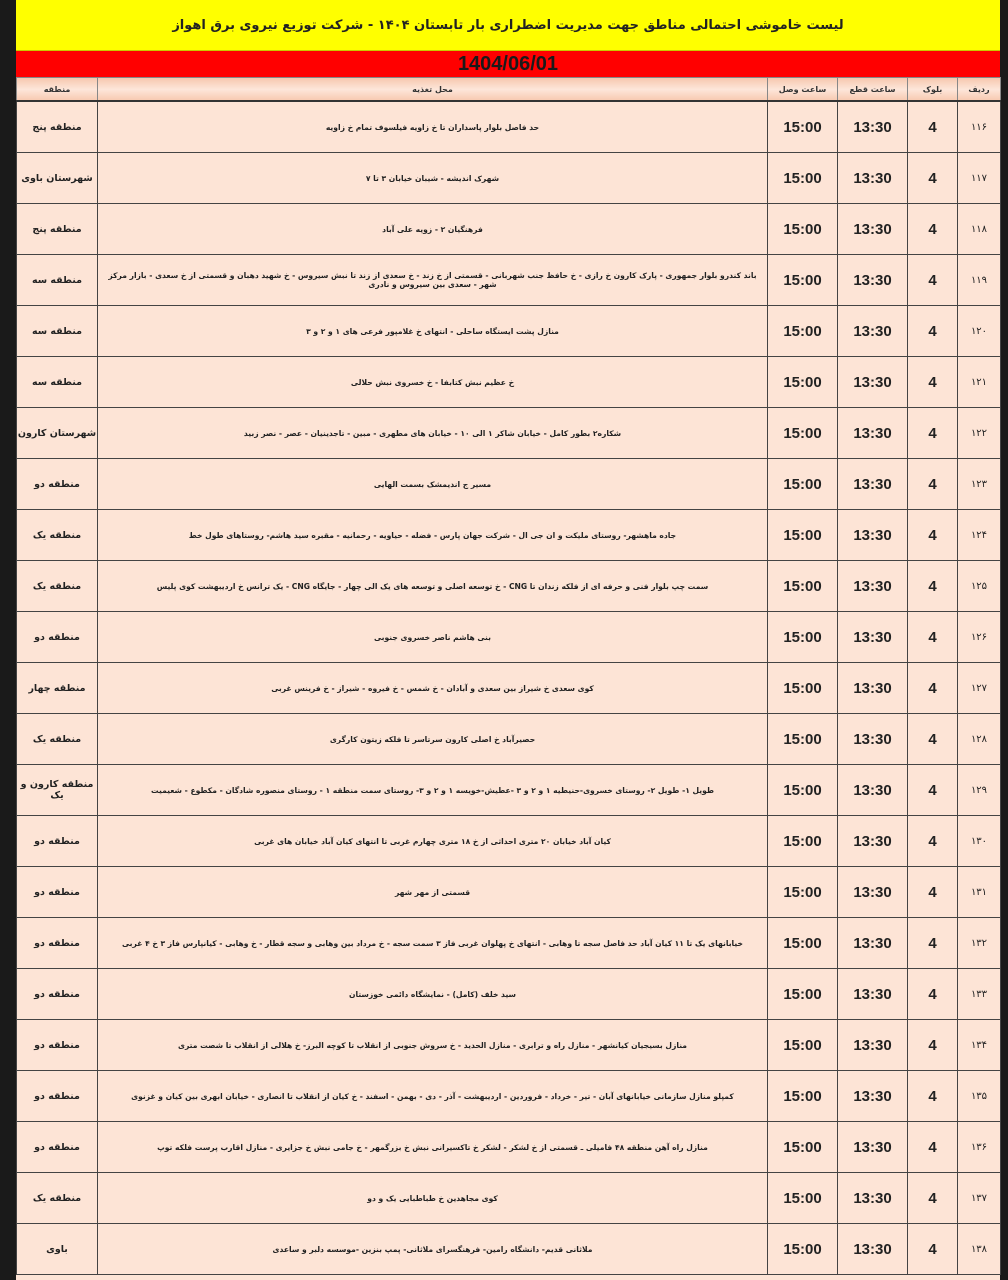 The height and width of the screenshot is (1280, 1008). What do you see at coordinates (57, 331) in the screenshot?
I see `region-name: منطقه سه` at bounding box center [57, 331].